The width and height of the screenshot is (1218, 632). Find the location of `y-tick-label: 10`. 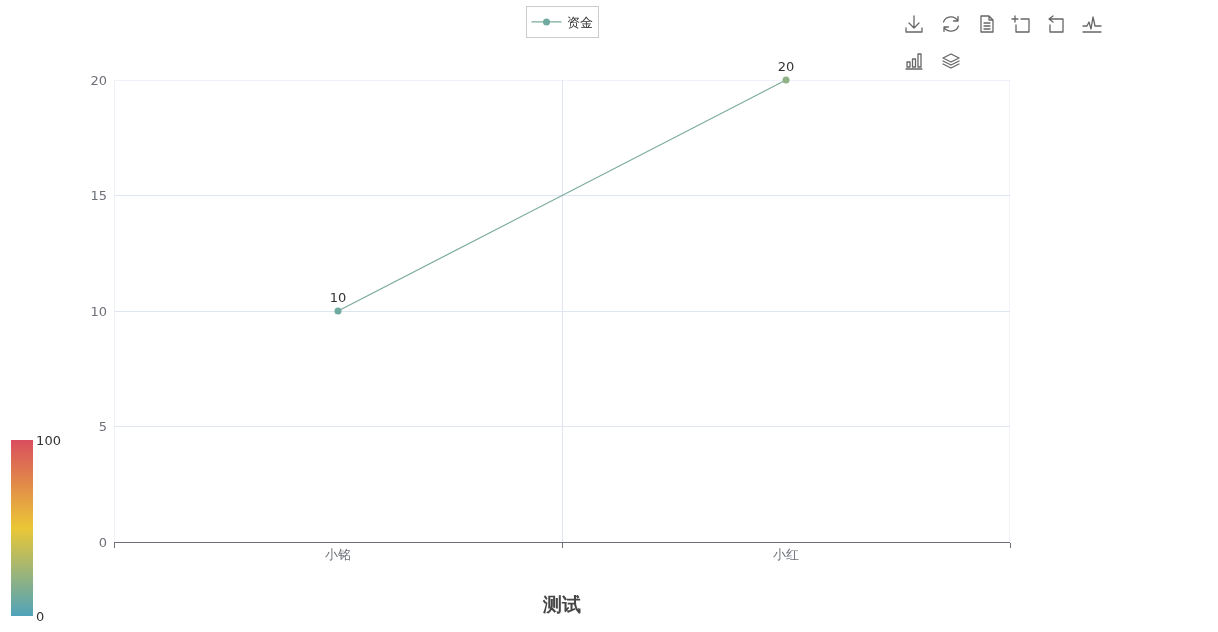

y-tick-label: 10 is located at coordinates (98, 311).